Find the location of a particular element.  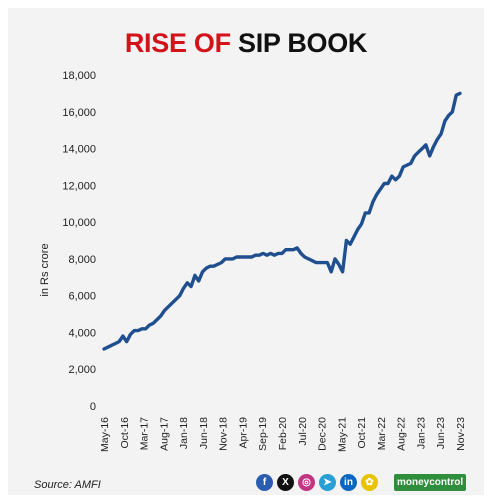

y-tick-label: 0 is located at coordinates (93, 407).